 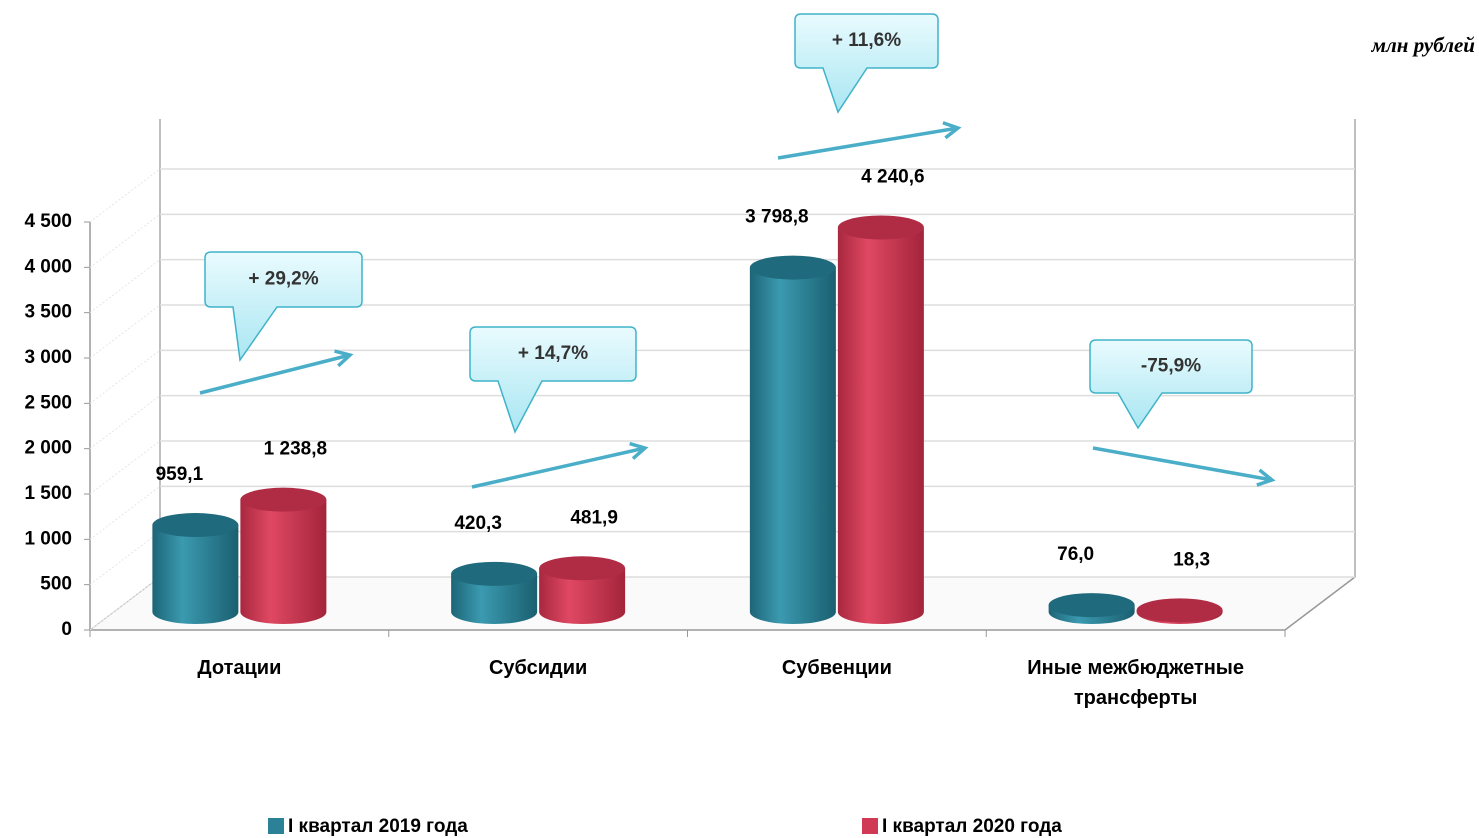 What do you see at coordinates (553, 353) in the screenshot?
I see `annotation: + 14,7%` at bounding box center [553, 353].